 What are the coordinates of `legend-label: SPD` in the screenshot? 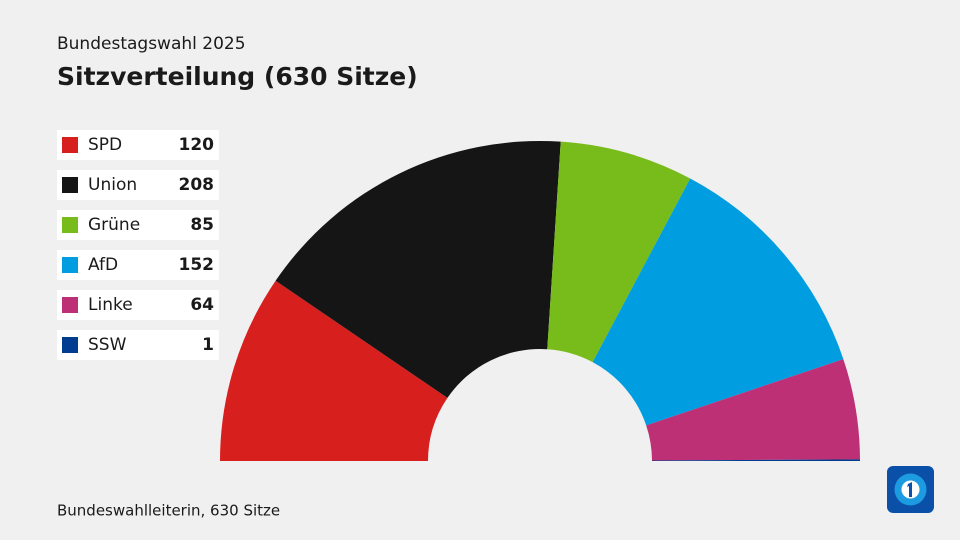 It's located at (105, 145).